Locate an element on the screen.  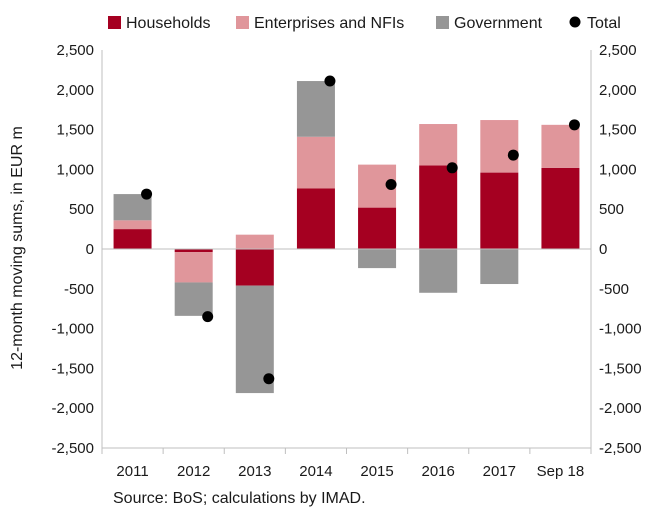
bar-households-2013 is located at coordinates (254, 267).